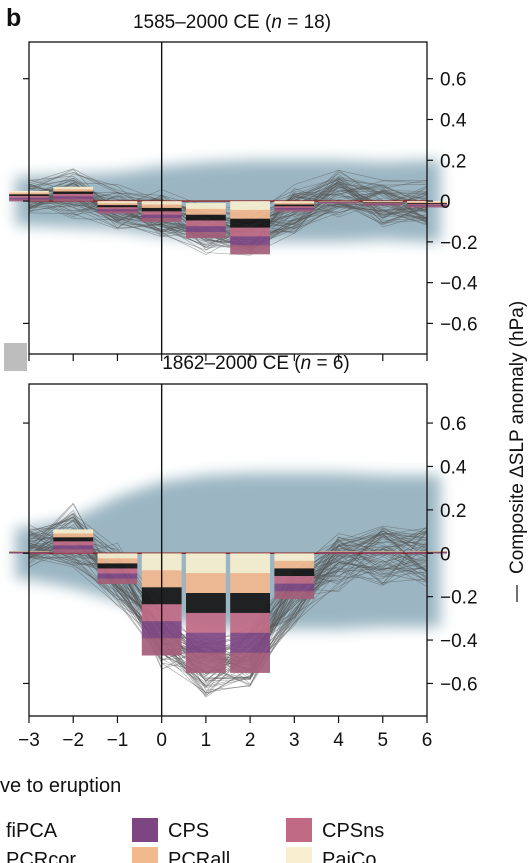 The height and width of the screenshot is (863, 532). What do you see at coordinates (60, 786) in the screenshot?
I see `x-axis-label: ve to eruption` at bounding box center [60, 786].